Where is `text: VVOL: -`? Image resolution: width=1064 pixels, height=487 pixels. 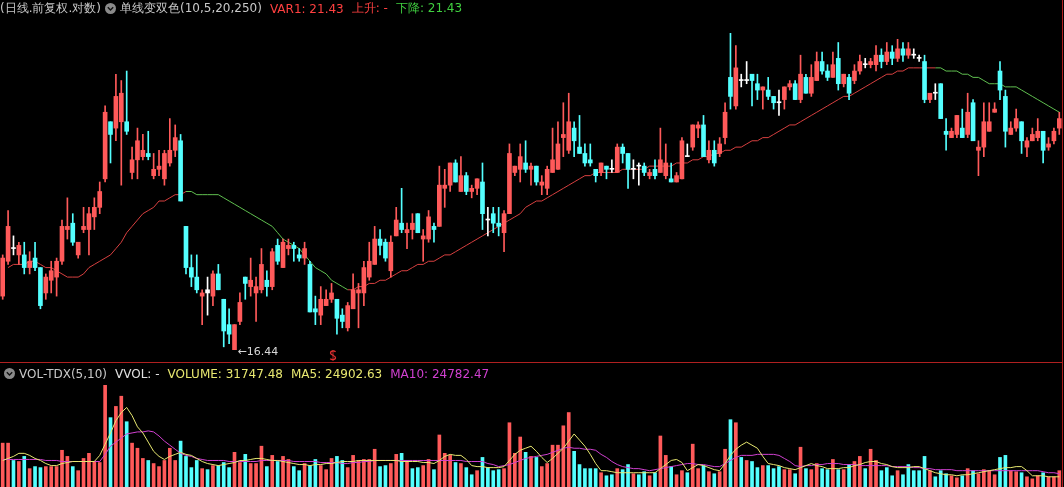
text: VVOL: - is located at coordinates (137, 373).